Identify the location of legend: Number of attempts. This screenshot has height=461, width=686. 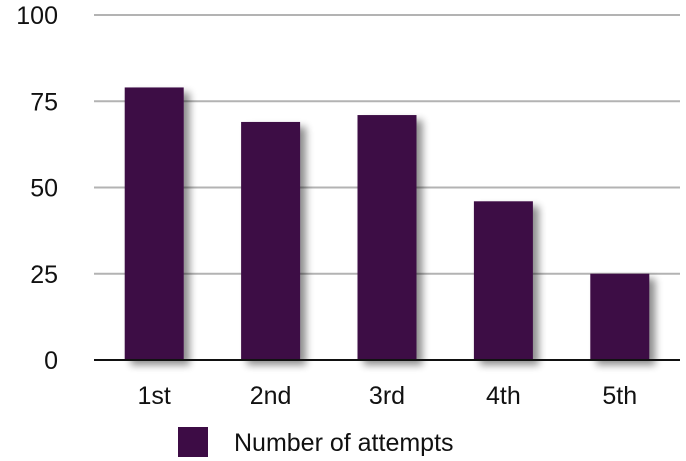
(316, 442).